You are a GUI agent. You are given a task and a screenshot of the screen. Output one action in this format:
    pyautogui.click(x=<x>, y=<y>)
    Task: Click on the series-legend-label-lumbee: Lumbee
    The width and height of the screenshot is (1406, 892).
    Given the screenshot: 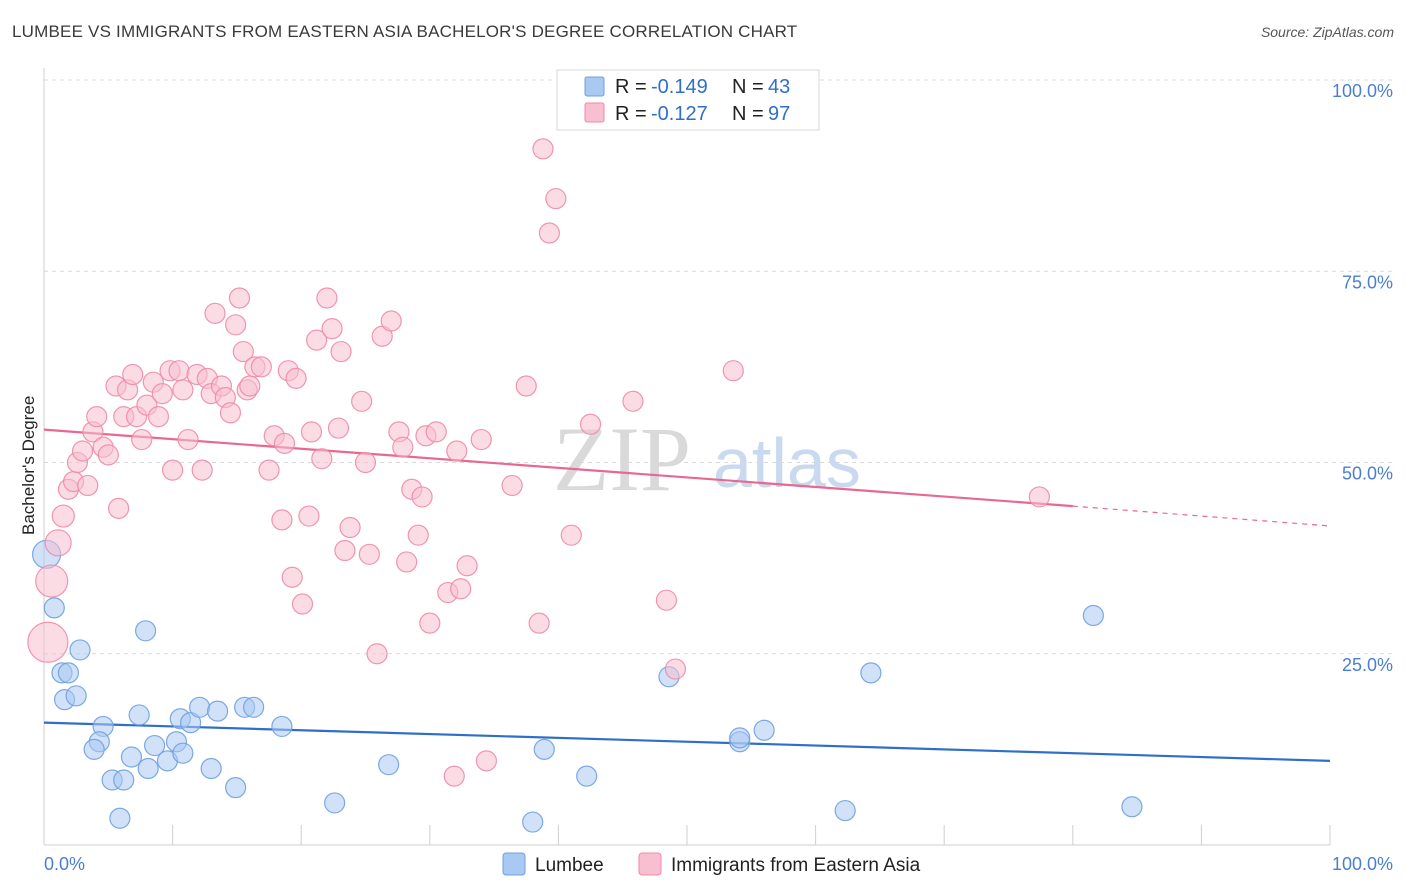 What is the action you would take?
    pyautogui.click(x=569, y=865)
    